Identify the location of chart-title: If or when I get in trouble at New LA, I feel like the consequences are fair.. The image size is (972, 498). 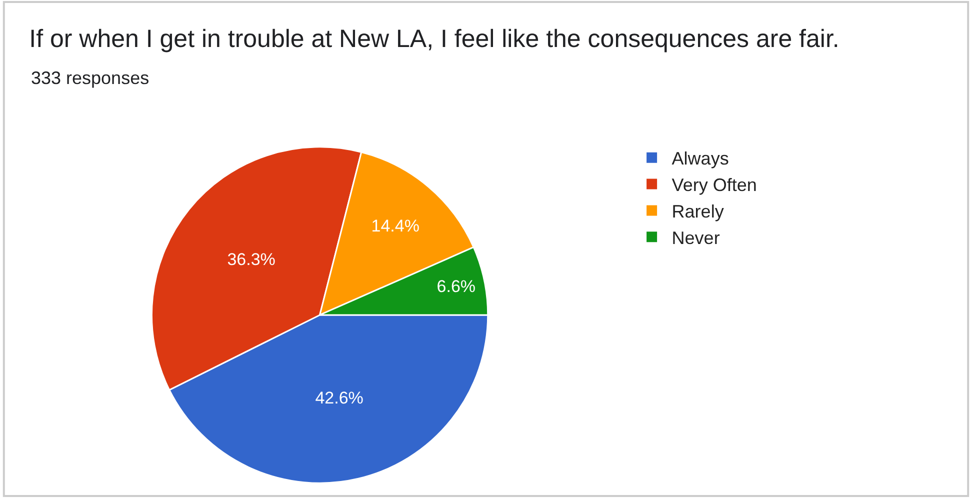
(434, 38).